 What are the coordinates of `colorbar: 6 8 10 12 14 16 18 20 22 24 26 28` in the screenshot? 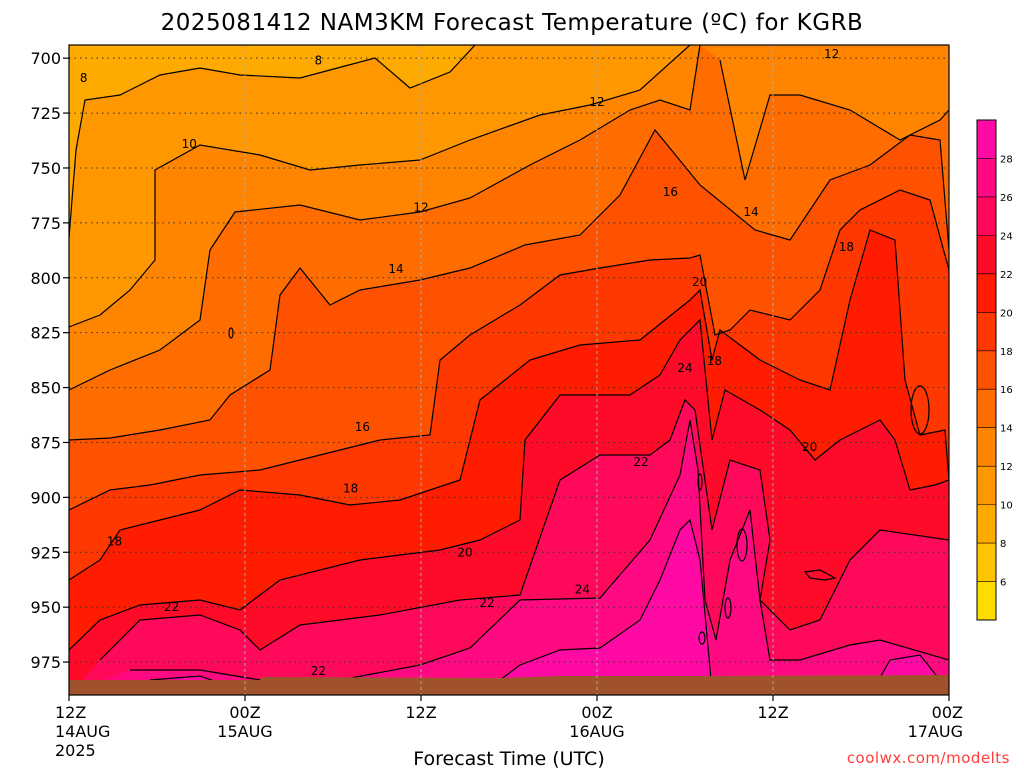 It's located at (994, 370).